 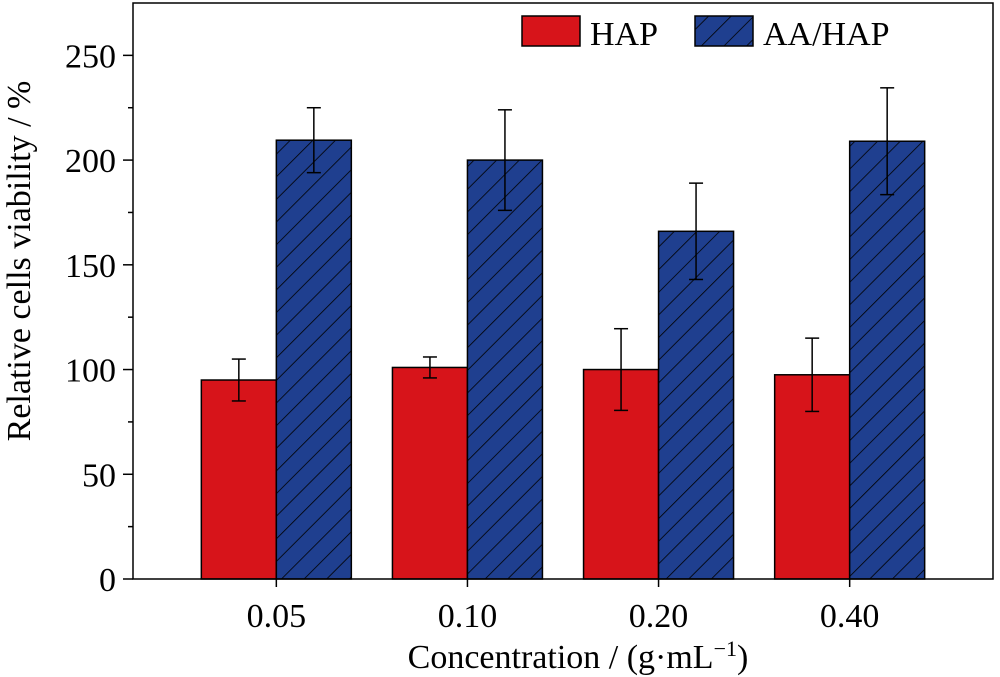 I want to click on legend: HAP AA/HAP, so click(x=705, y=34).